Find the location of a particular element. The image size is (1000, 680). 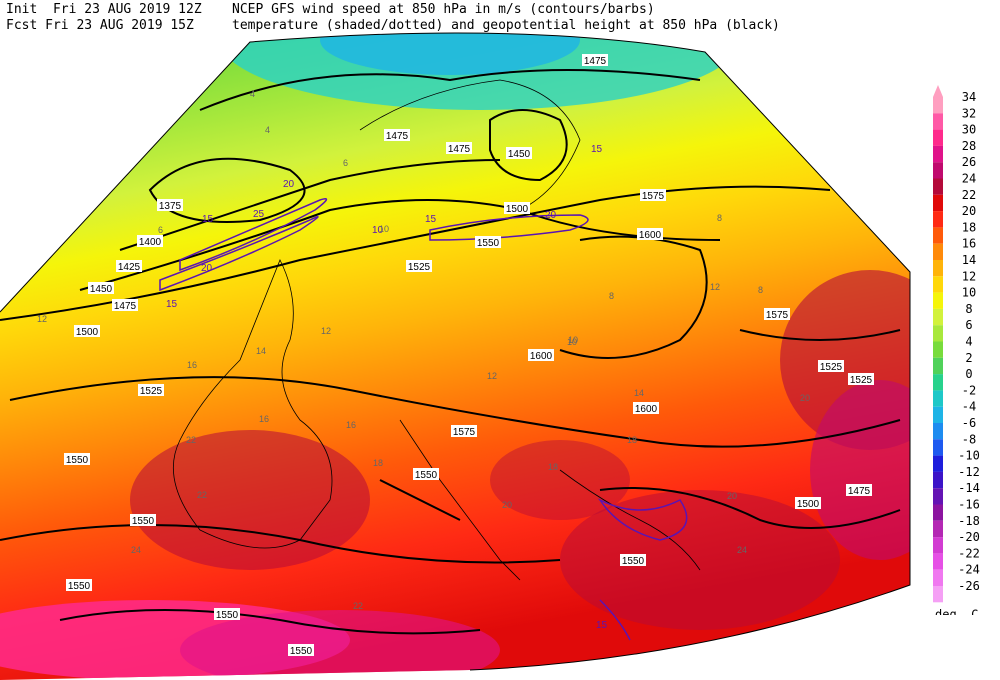

svg-text: 1500 is located at coordinates (517, 209).